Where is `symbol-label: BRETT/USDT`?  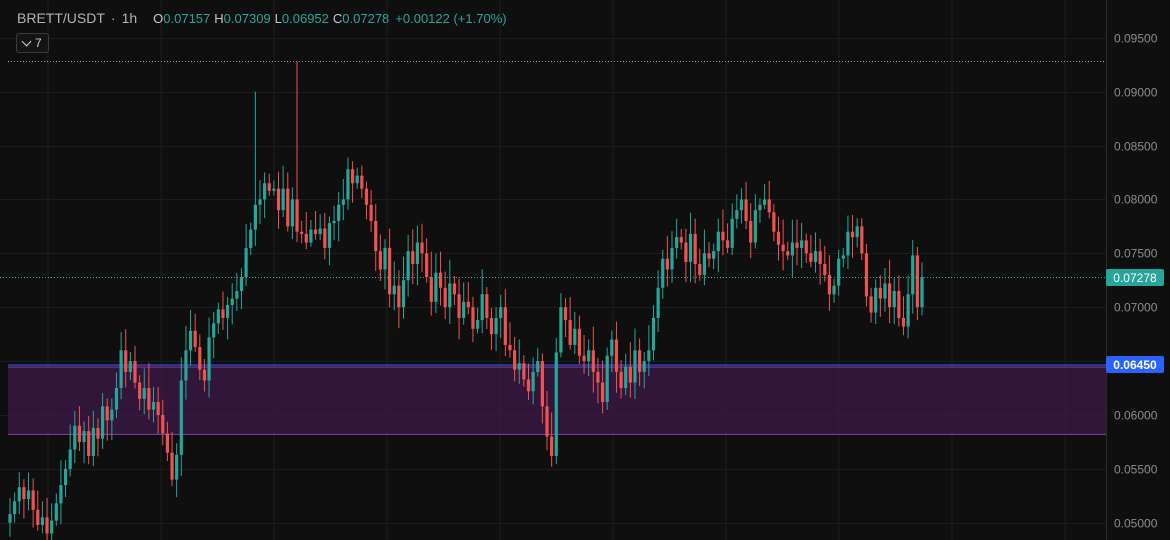
symbol-label: BRETT/USDT is located at coordinates (61, 18).